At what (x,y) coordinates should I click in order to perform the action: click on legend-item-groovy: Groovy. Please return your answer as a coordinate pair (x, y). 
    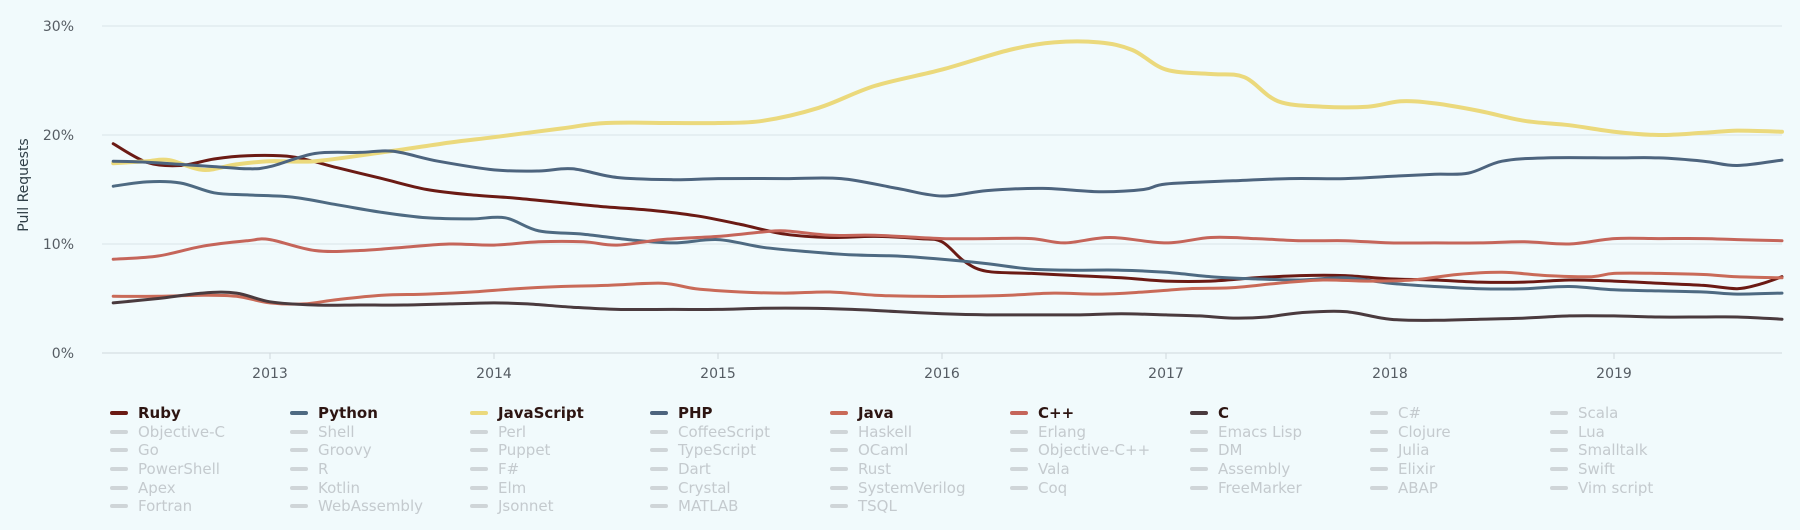
    Looking at the image, I should click on (380, 450).